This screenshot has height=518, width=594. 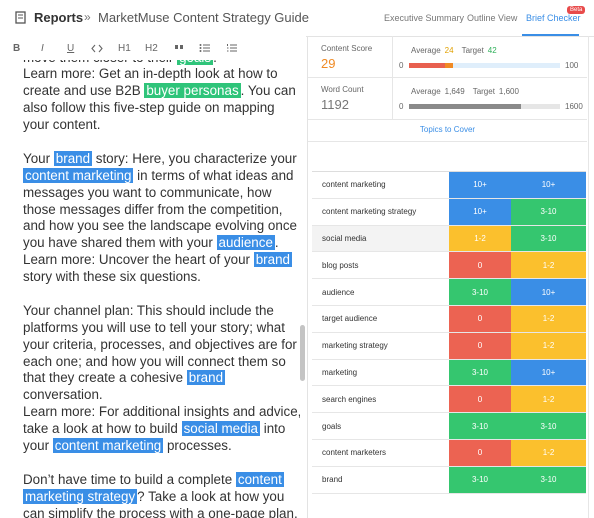 I want to click on highlighted-term: buyer personas, so click(x=192, y=91).